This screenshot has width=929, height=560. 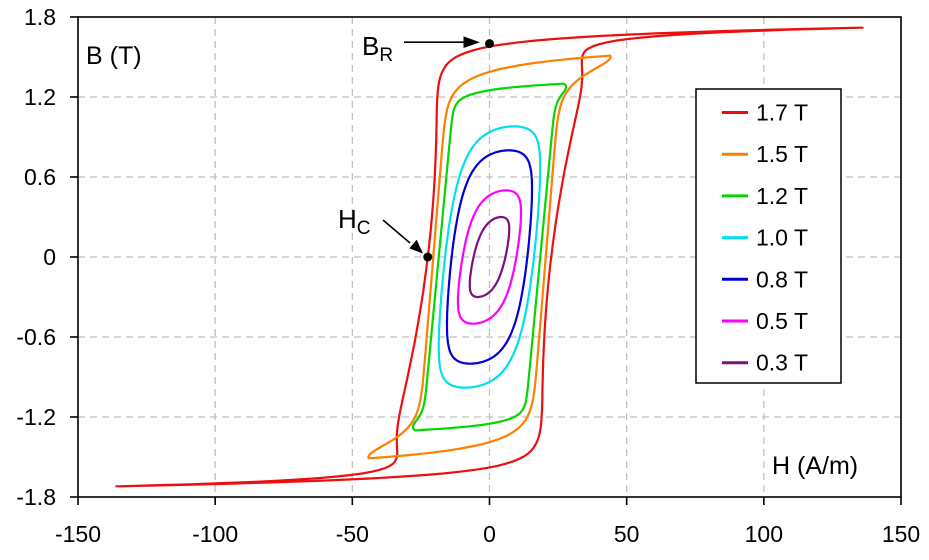 I want to click on legend-item: 1.0 T, so click(x=765, y=238).